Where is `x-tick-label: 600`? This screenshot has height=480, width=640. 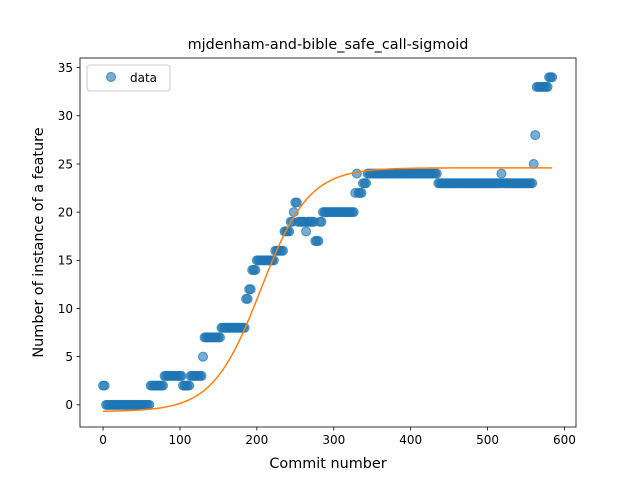 x-tick-label: 600 is located at coordinates (564, 440).